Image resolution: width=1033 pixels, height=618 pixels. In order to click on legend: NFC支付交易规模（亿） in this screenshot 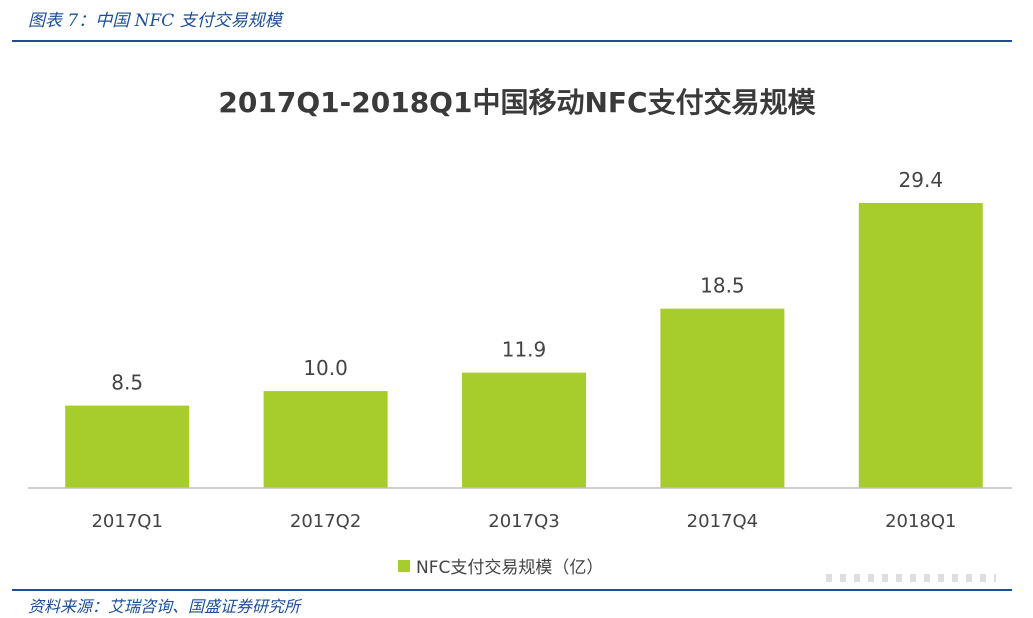, I will do `click(500, 568)`.